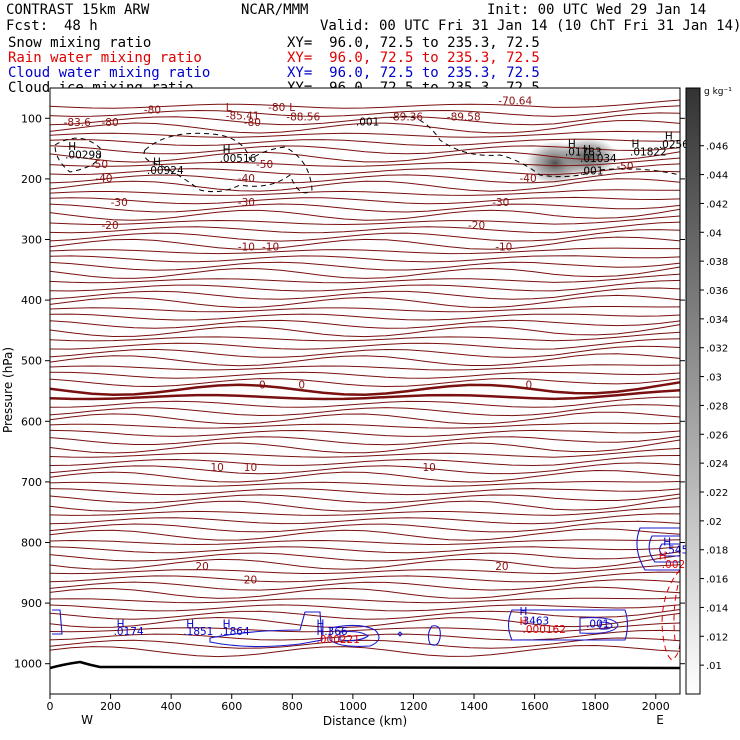  Describe the element at coordinates (238, 159) in the screenshot. I see `contour-annotation: .00516` at that location.